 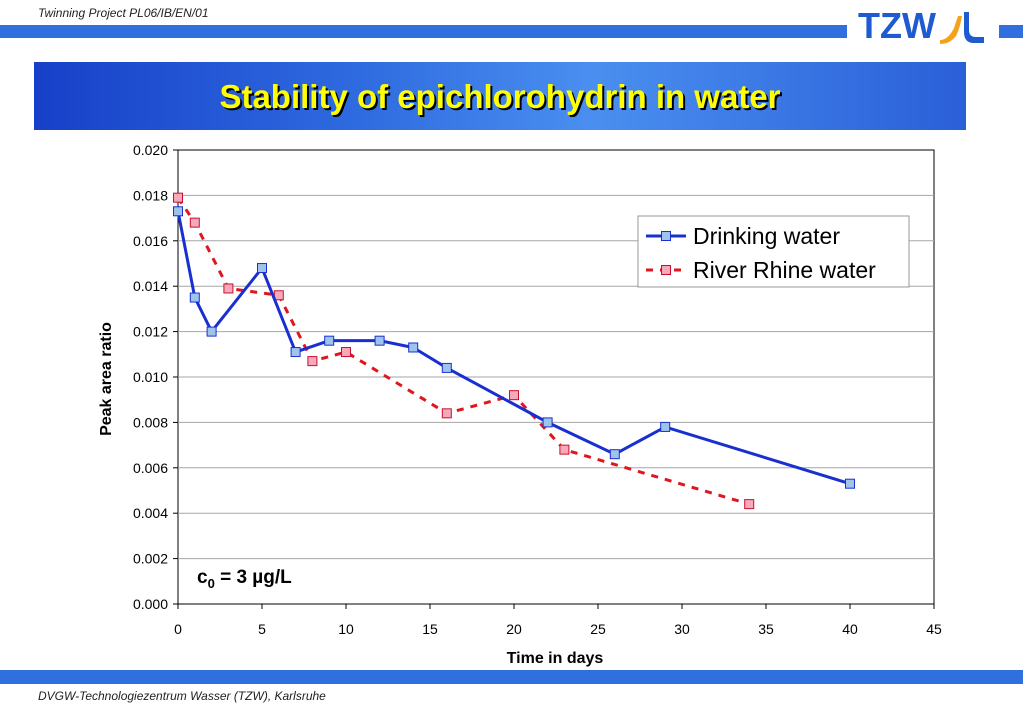 What do you see at coordinates (766, 629) in the screenshot?
I see `x-tick-label: 35` at bounding box center [766, 629].